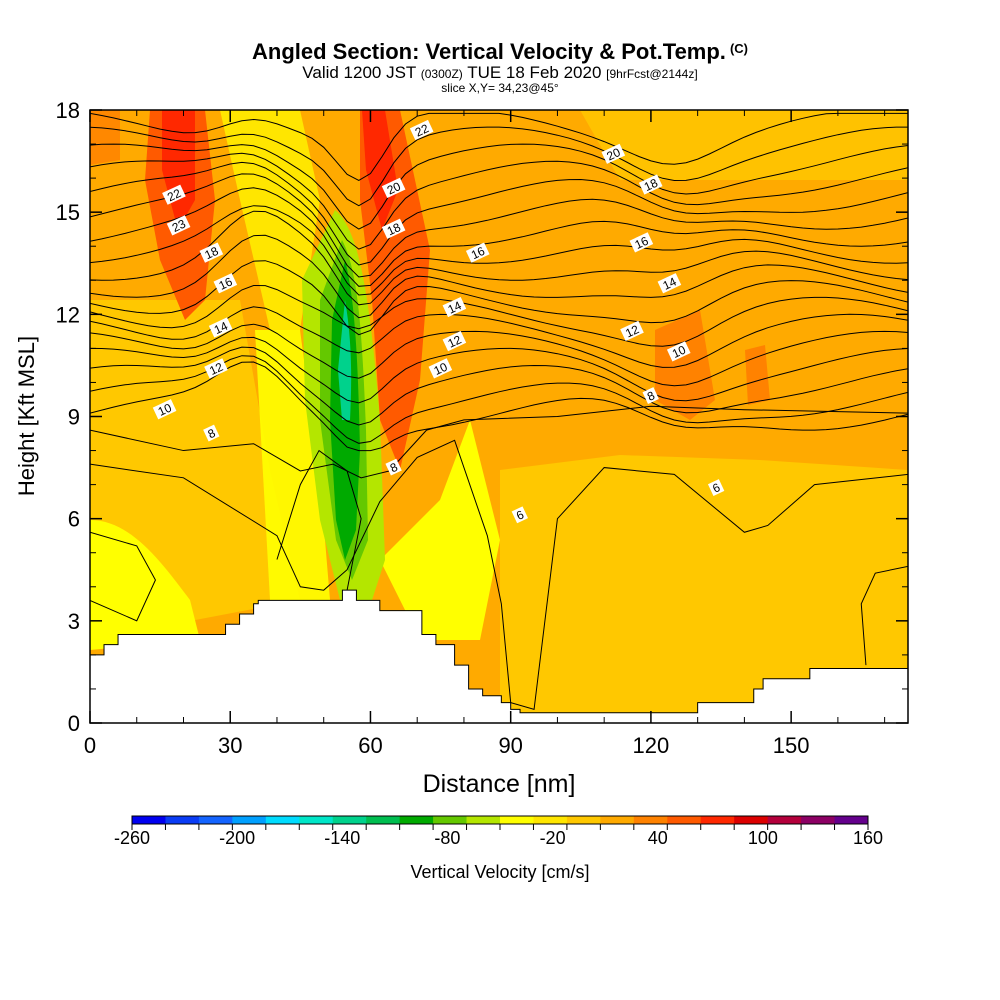  I want to click on terrain, so click(499, 656).